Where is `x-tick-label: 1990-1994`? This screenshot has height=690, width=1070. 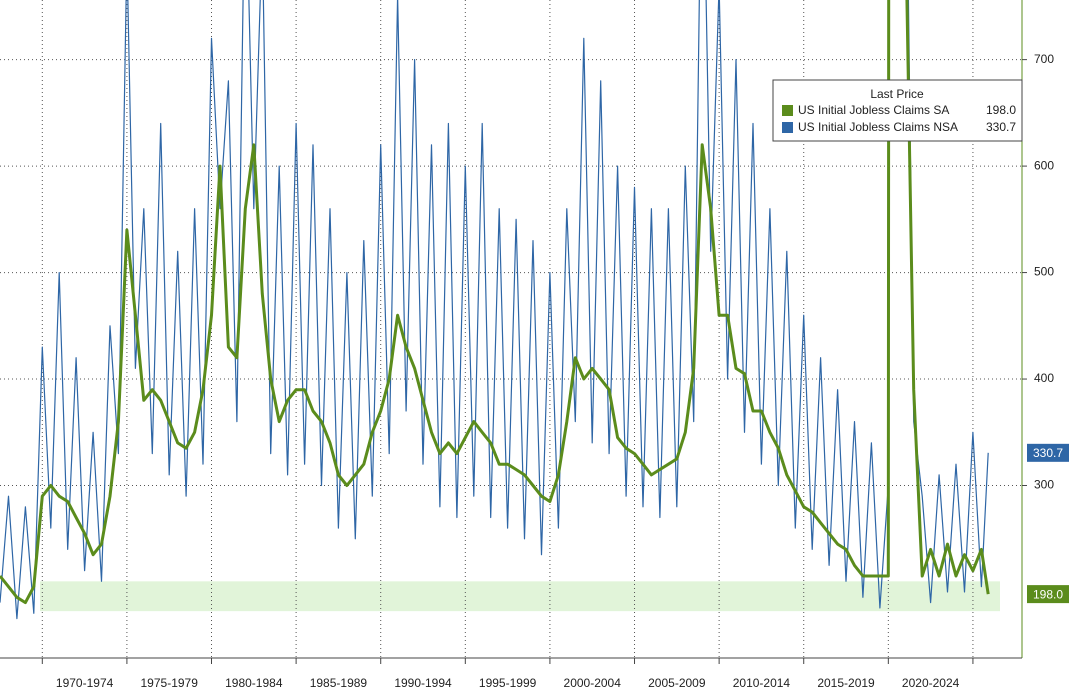
x-tick-label: 1990-1994 is located at coordinates (423, 683).